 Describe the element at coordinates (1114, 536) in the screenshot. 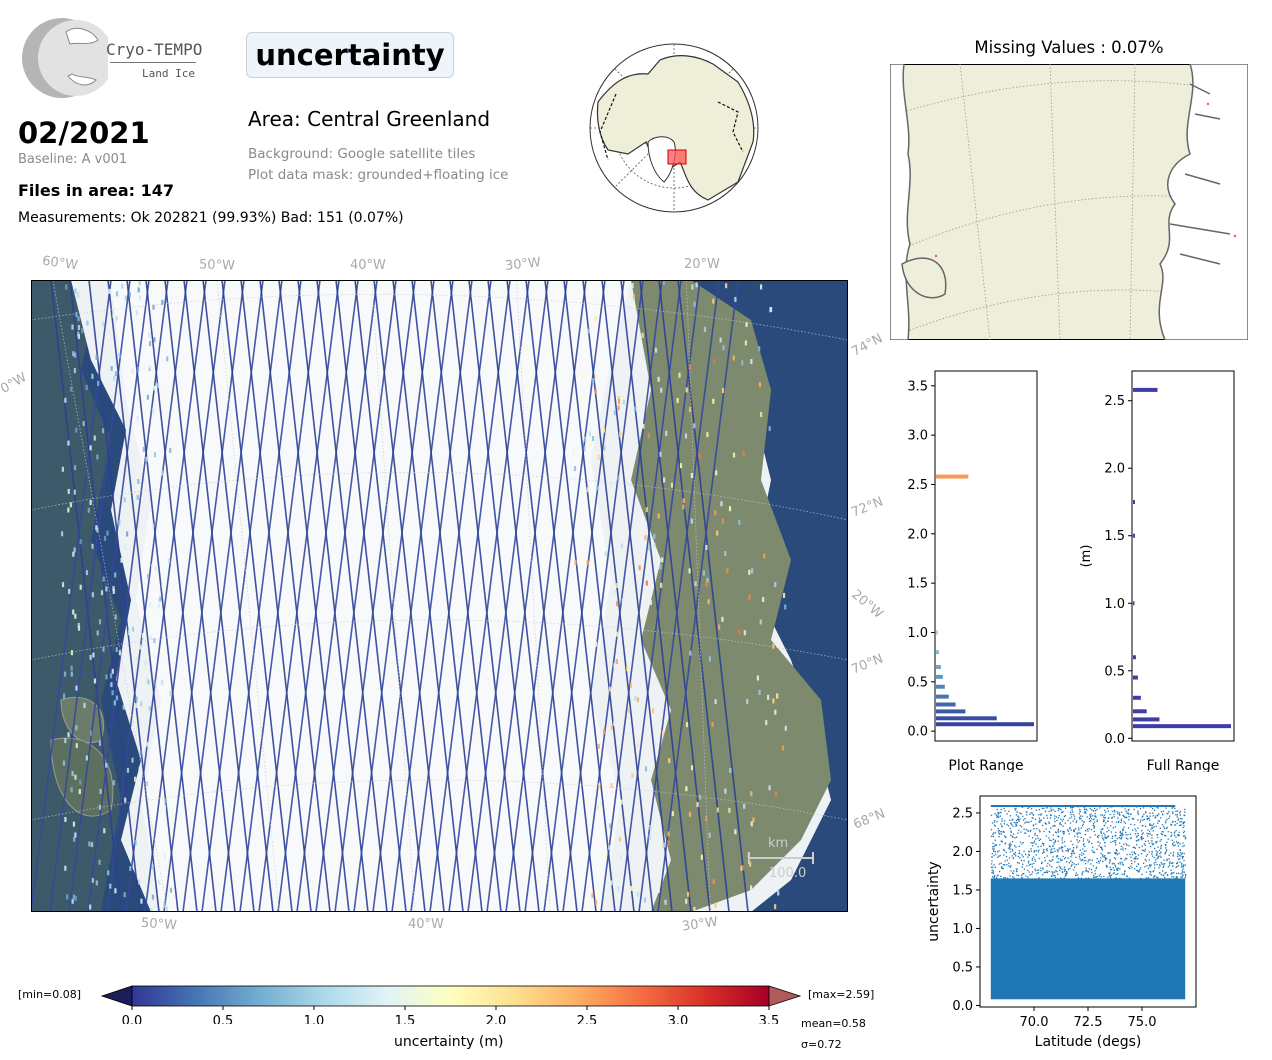

I see `y-tick-label: 1.5` at that location.